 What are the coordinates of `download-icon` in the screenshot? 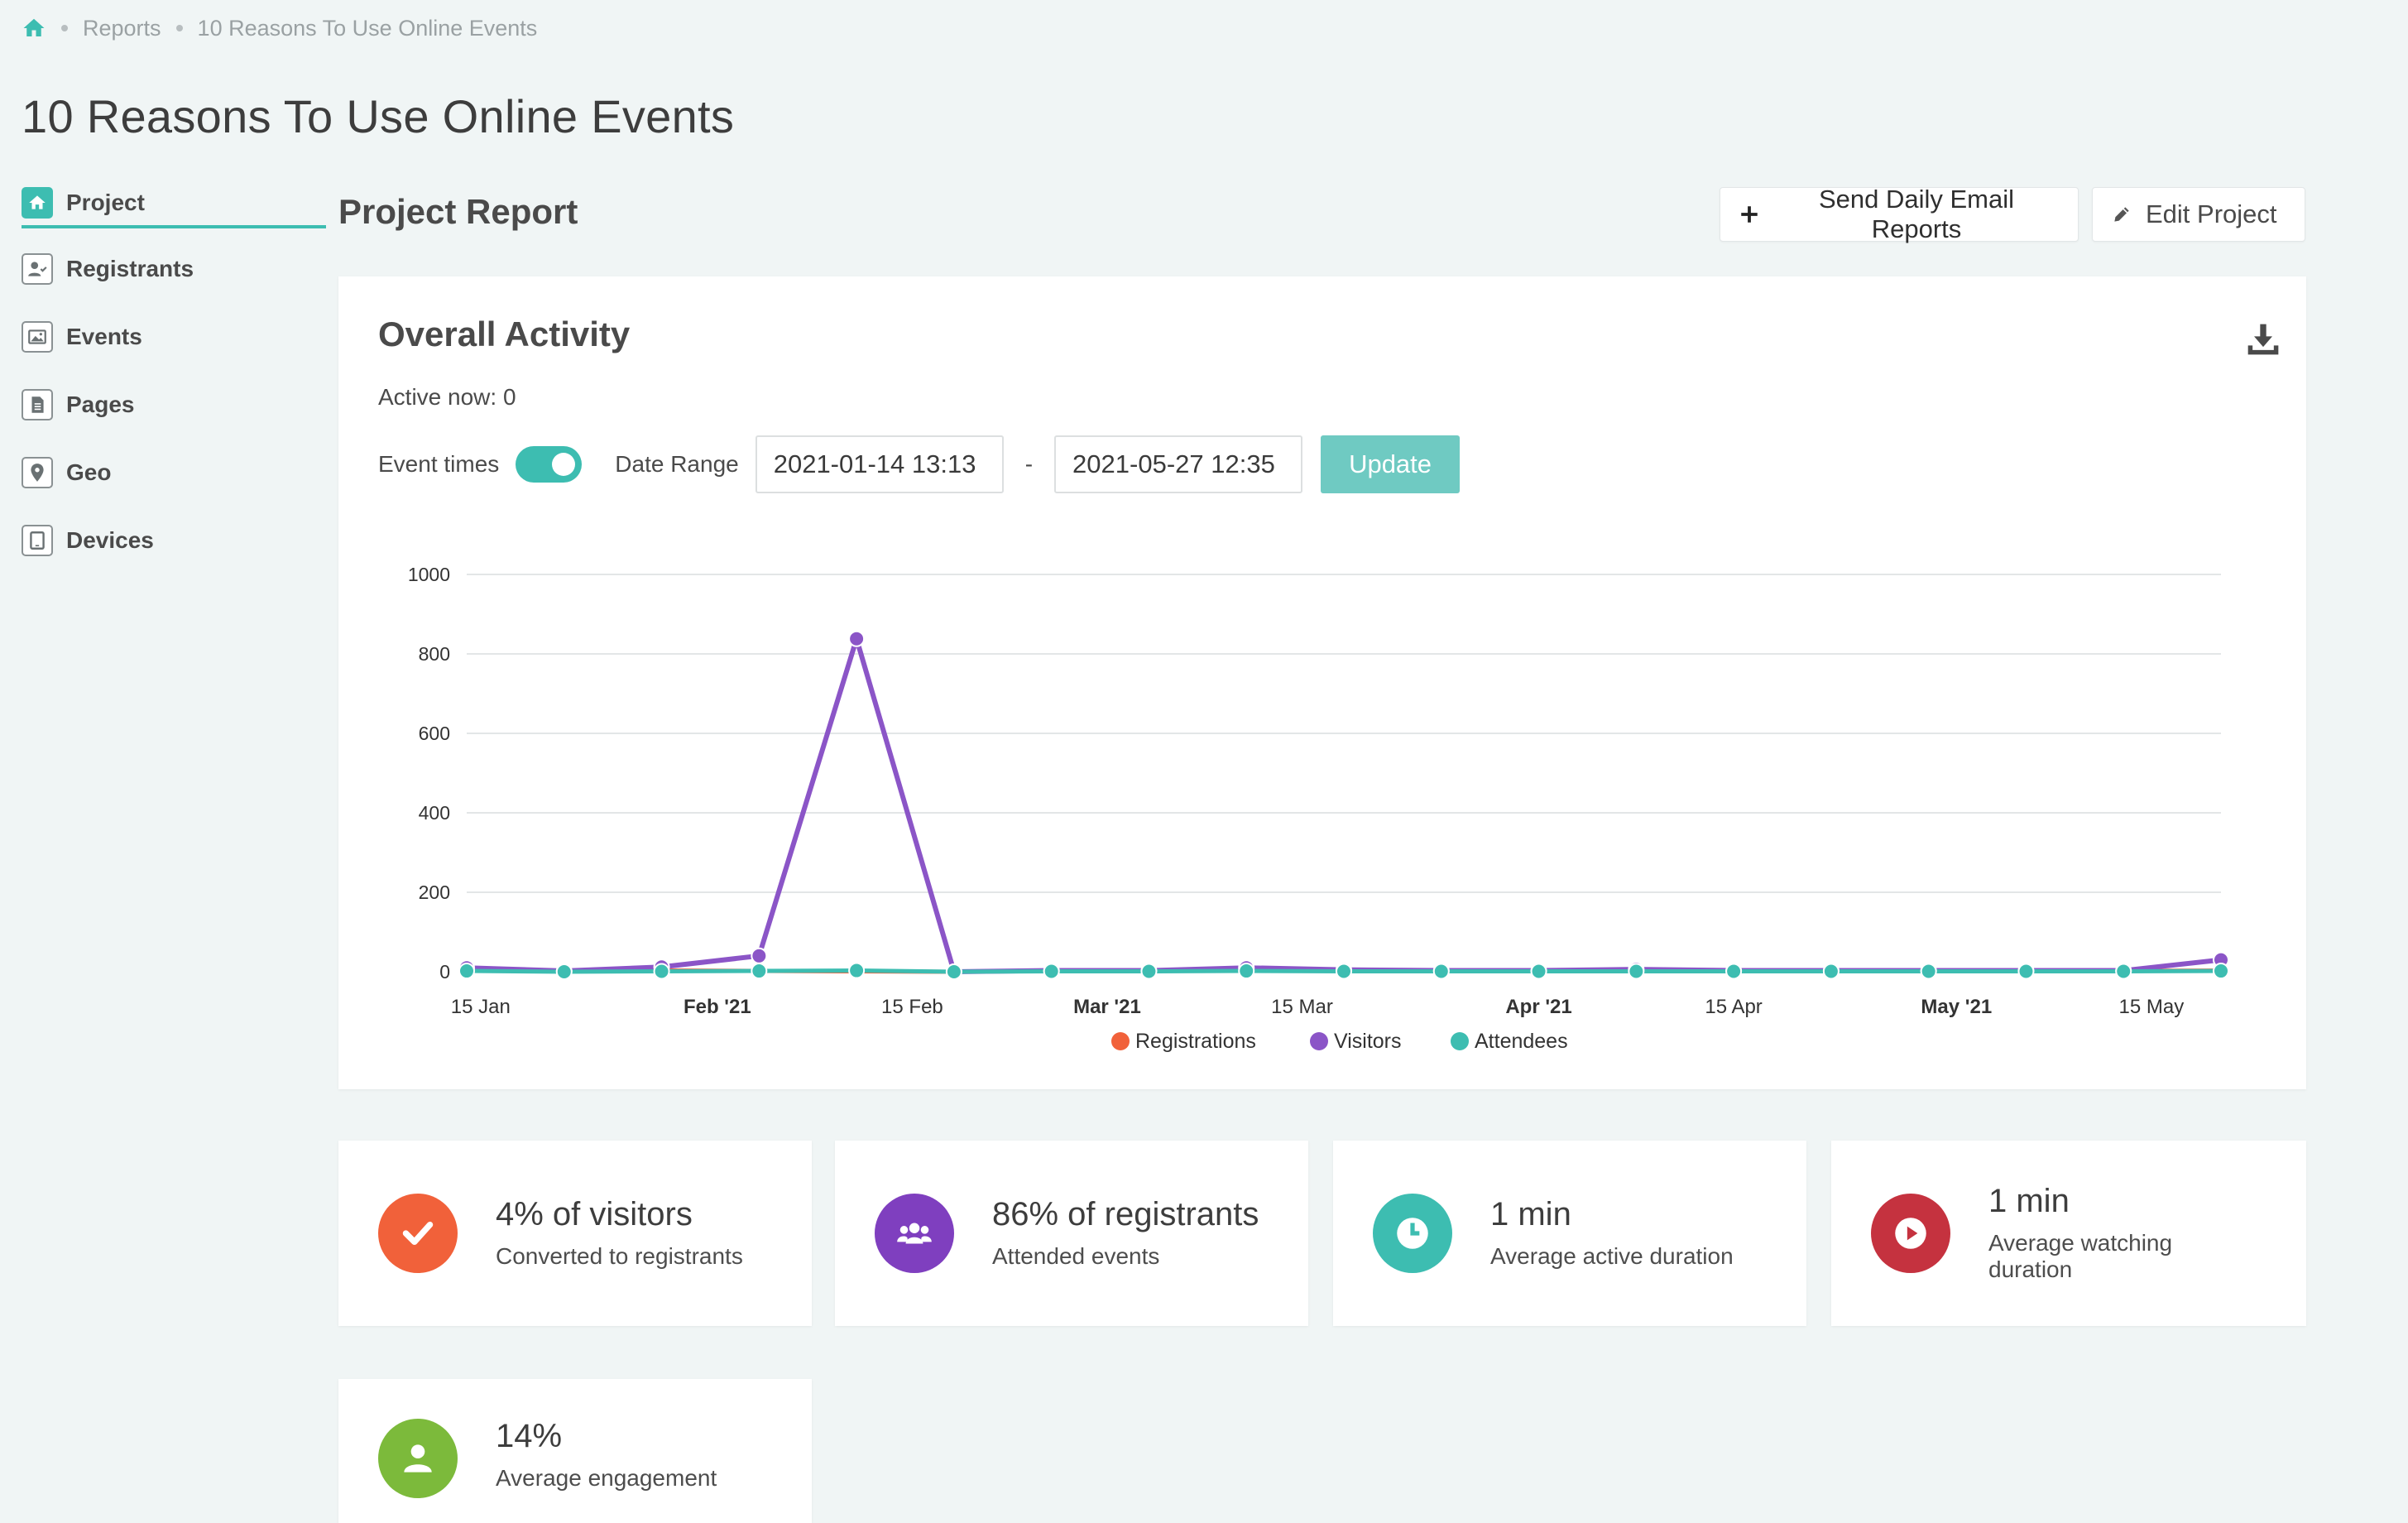 It's located at (2263, 340).